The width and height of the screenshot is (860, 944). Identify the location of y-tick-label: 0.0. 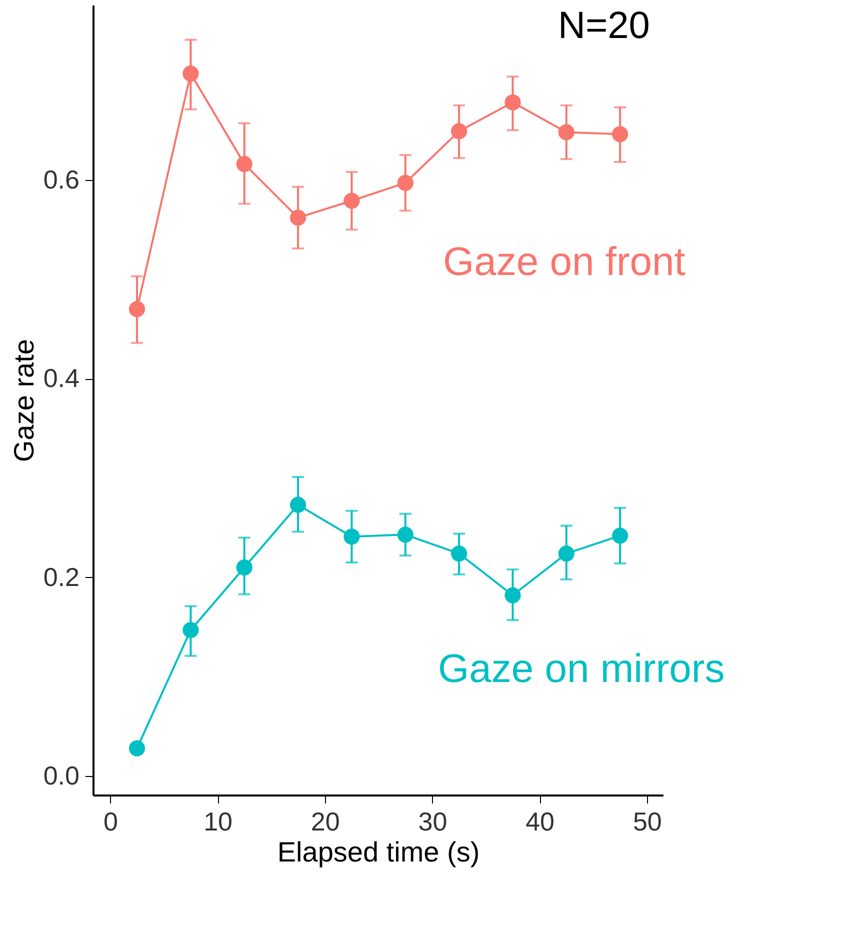
(61, 775).